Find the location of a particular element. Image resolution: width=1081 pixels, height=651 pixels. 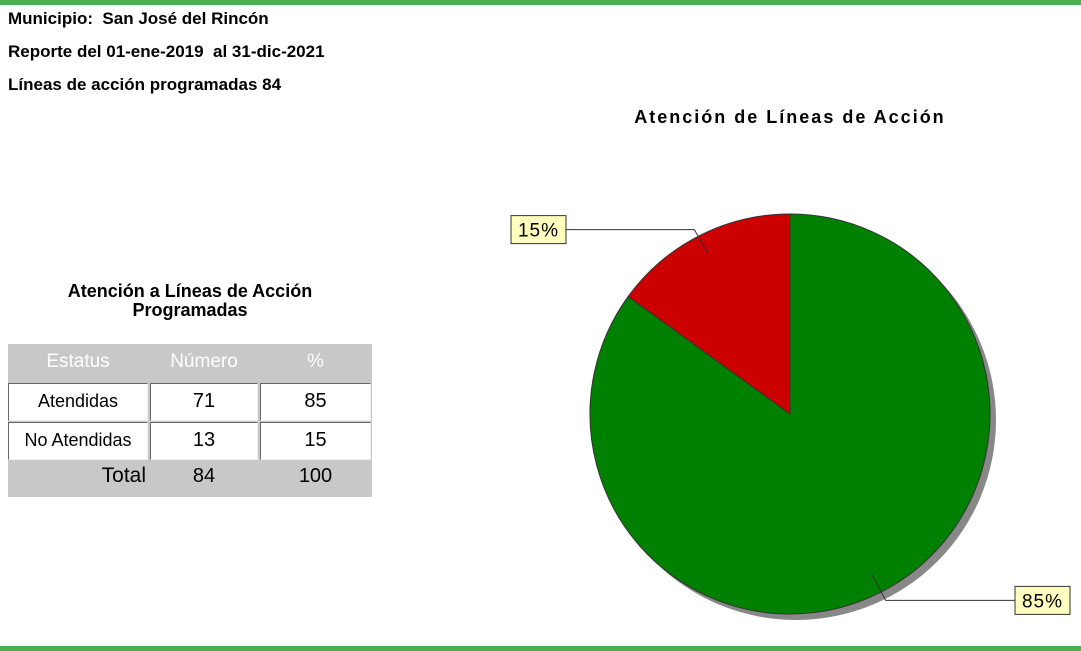

top-border is located at coordinates (540, 2).